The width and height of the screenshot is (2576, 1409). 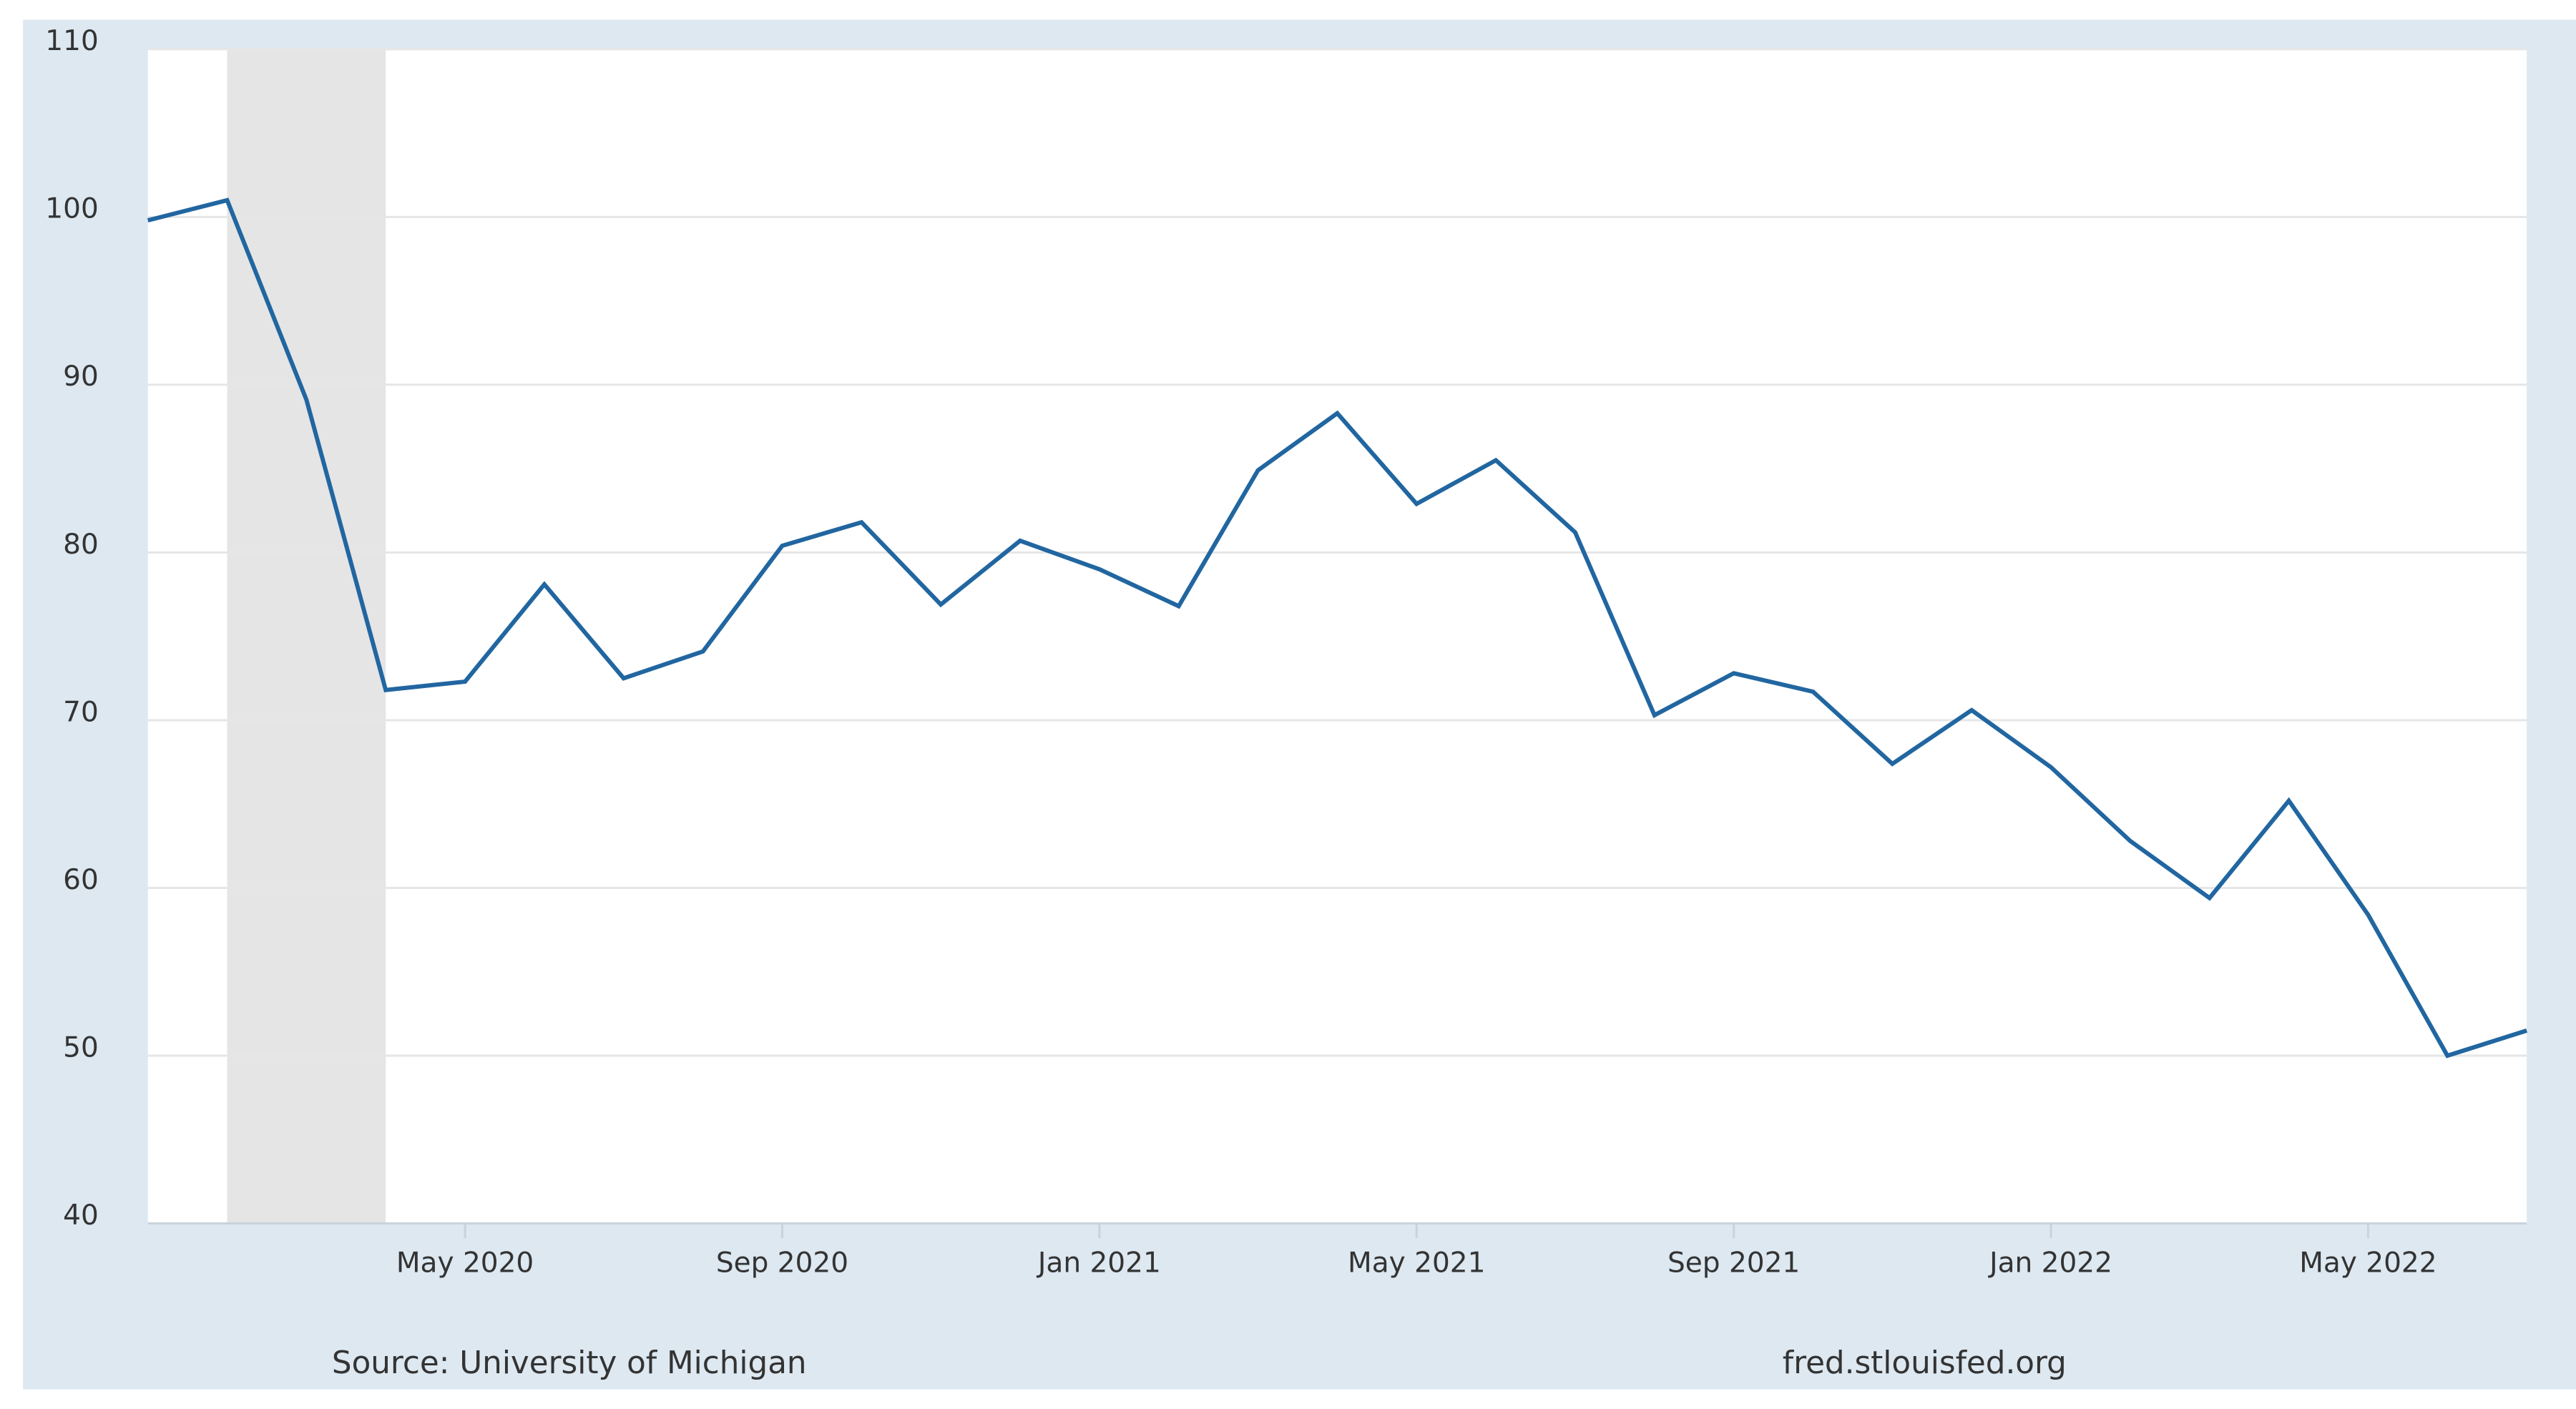 I want to click on x-tick-label: Sep 2020, so click(x=782, y=1263).